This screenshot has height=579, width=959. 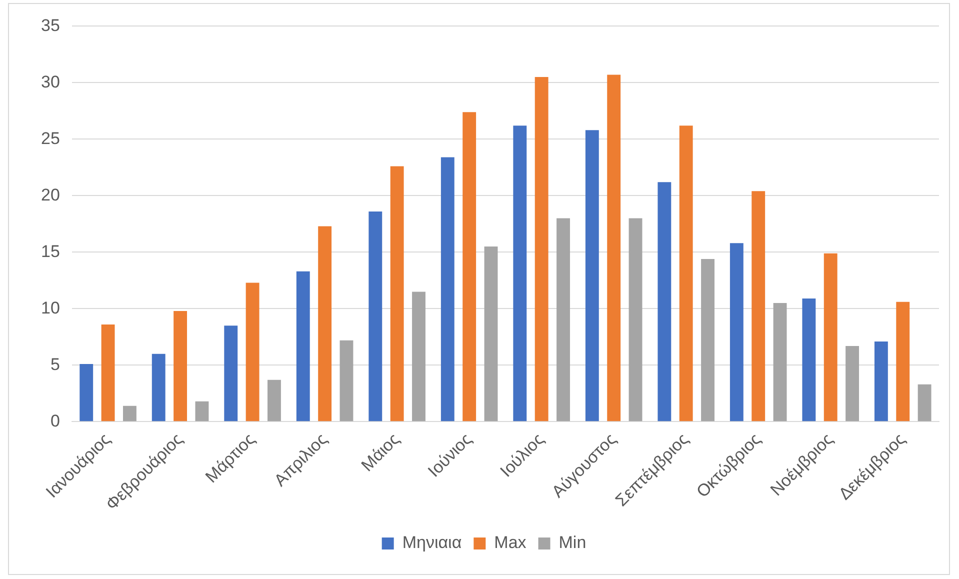 I want to click on y-tick-label: 5, so click(x=55, y=364).